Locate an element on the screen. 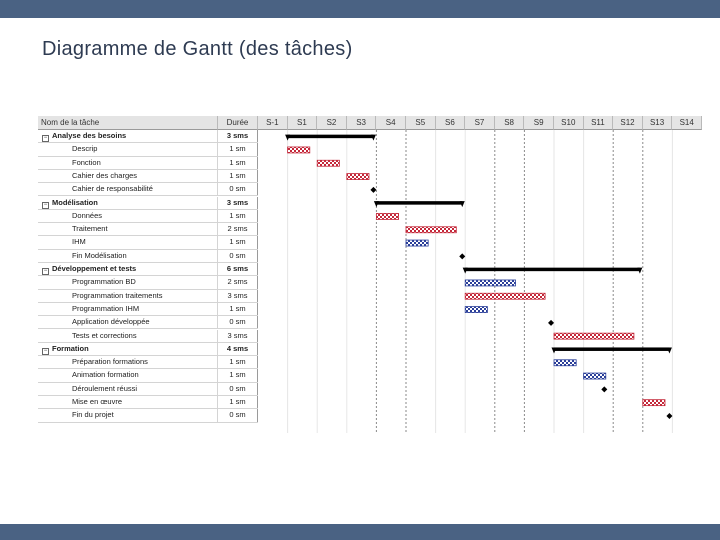  task-name: Tests et corrections is located at coordinates (104, 335).